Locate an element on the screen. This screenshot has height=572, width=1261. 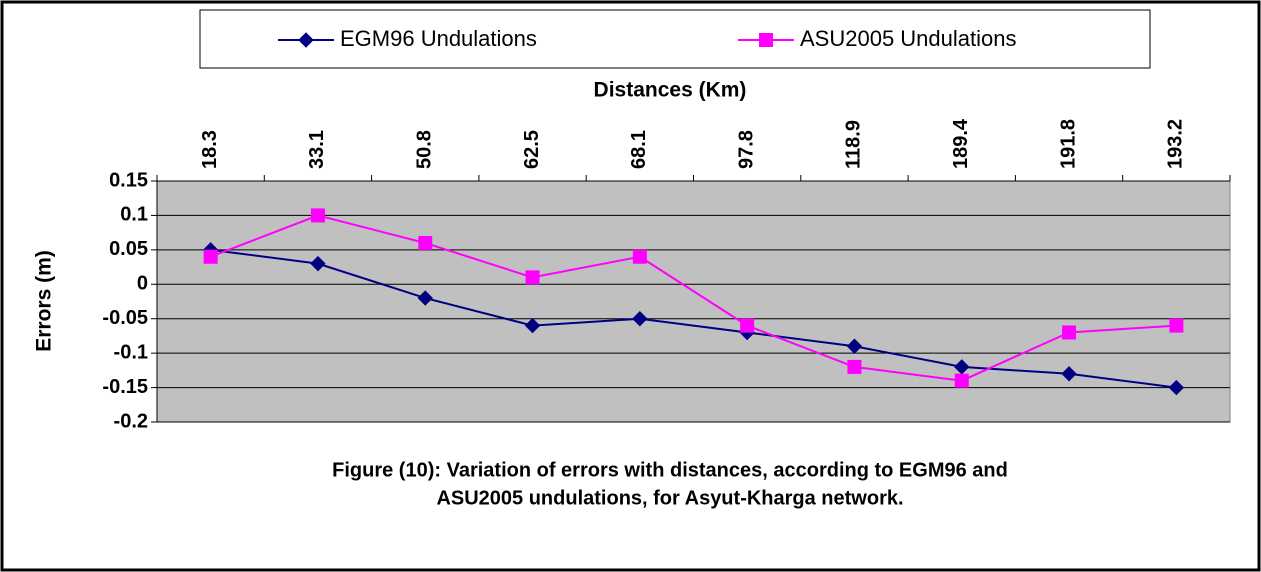
y-tick-label: 0.1 is located at coordinates (134, 215).